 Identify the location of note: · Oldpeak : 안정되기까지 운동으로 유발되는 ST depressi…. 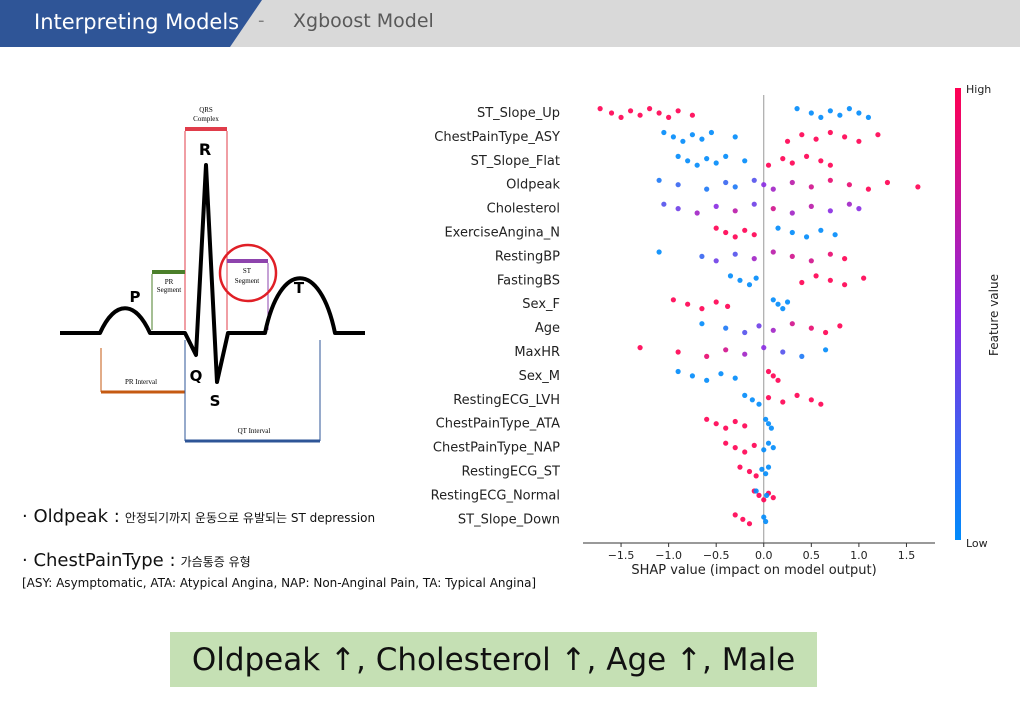
(198, 516).